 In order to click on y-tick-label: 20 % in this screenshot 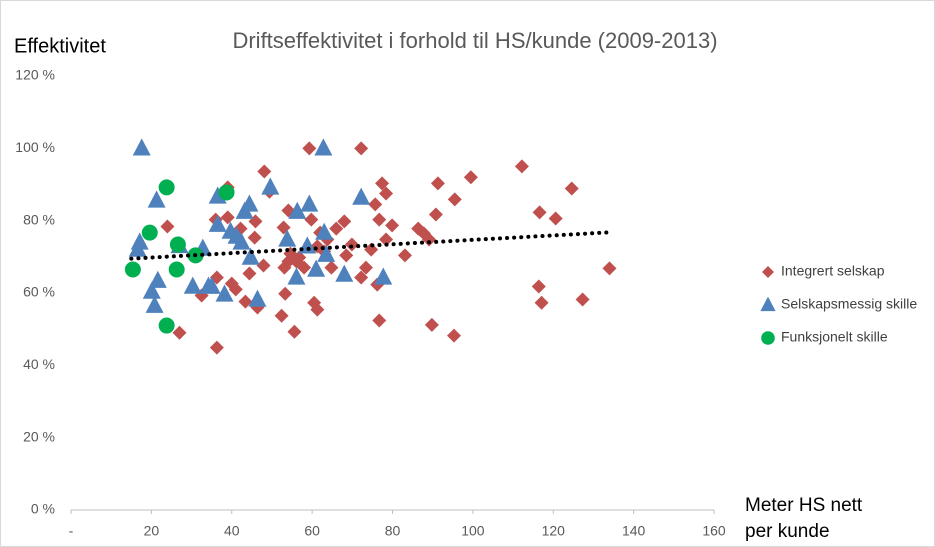, I will do `click(39, 436)`.